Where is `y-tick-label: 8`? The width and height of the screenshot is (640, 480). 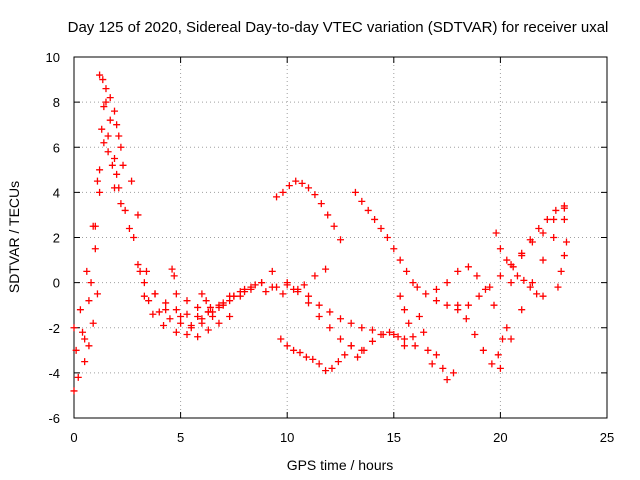
y-tick-label: 8 is located at coordinates (56, 102).